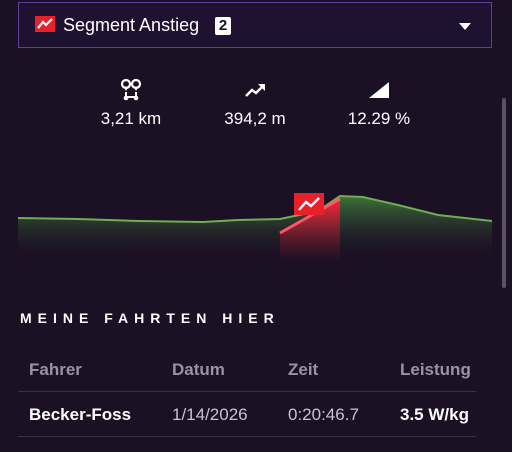 The width and height of the screenshot is (512, 452). I want to click on gradient-value: 12.29 %, so click(379, 118).